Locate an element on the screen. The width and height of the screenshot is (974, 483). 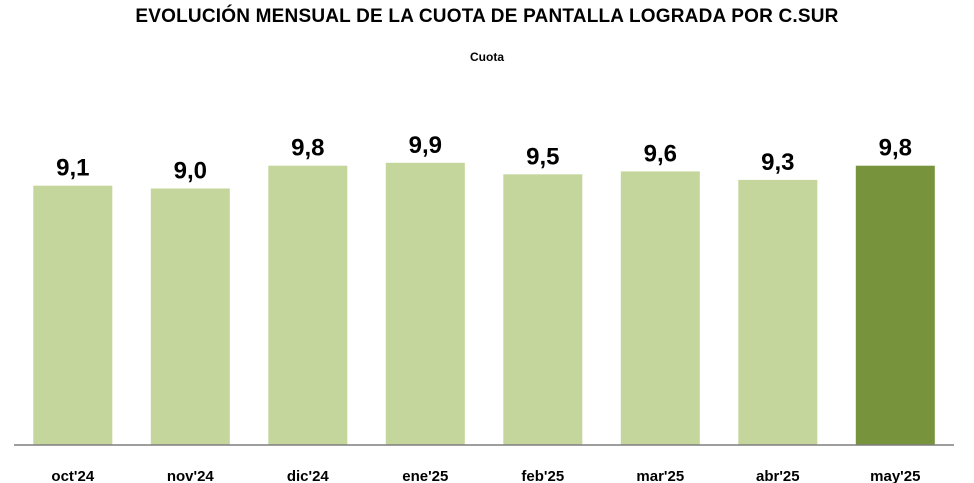
bar-may'25 is located at coordinates (895, 305).